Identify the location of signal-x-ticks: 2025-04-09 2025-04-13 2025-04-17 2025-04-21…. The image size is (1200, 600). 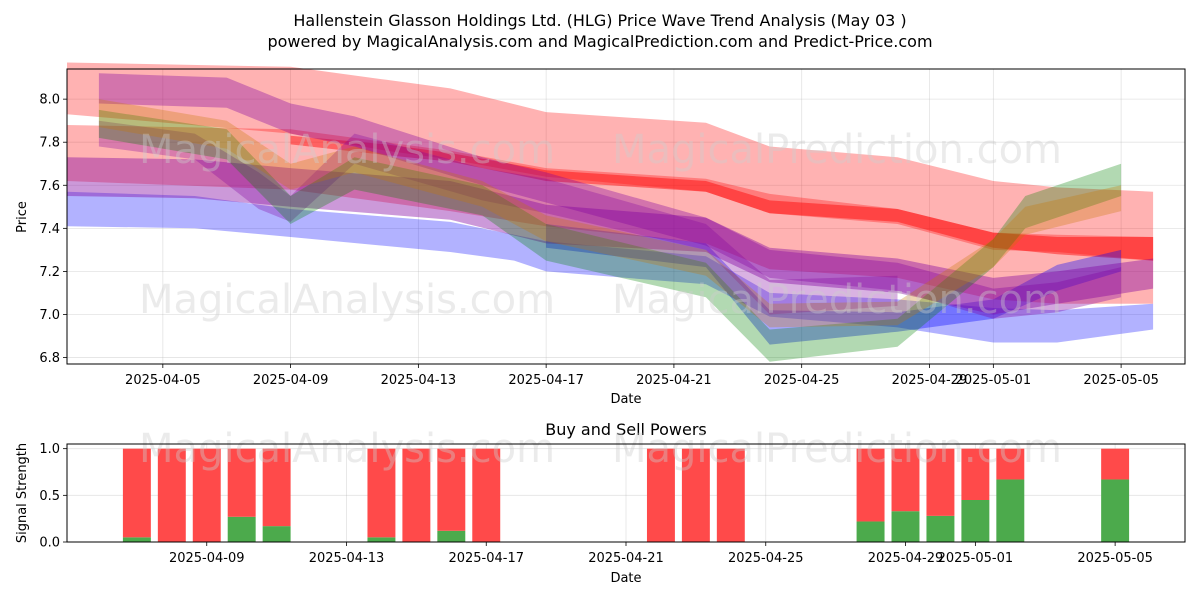
(661, 554).